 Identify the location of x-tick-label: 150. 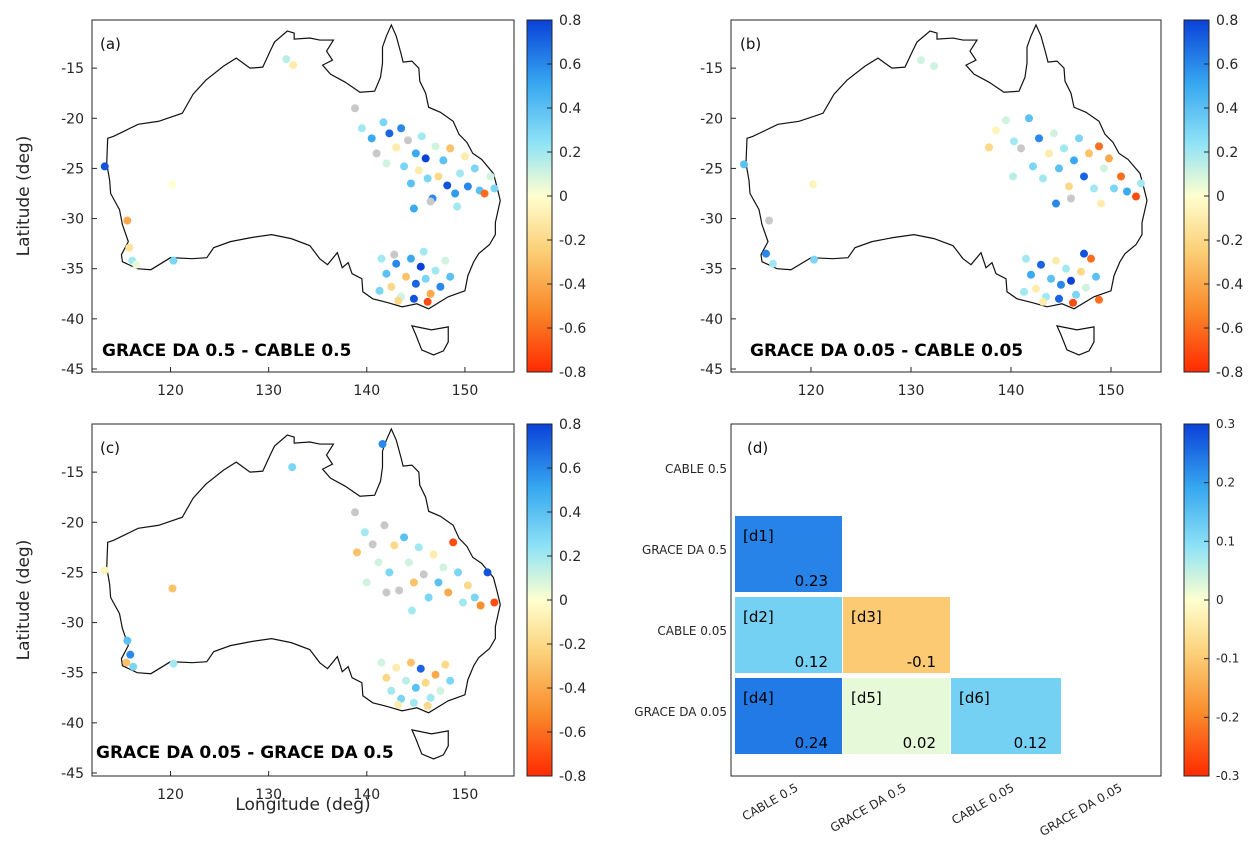
(465, 391).